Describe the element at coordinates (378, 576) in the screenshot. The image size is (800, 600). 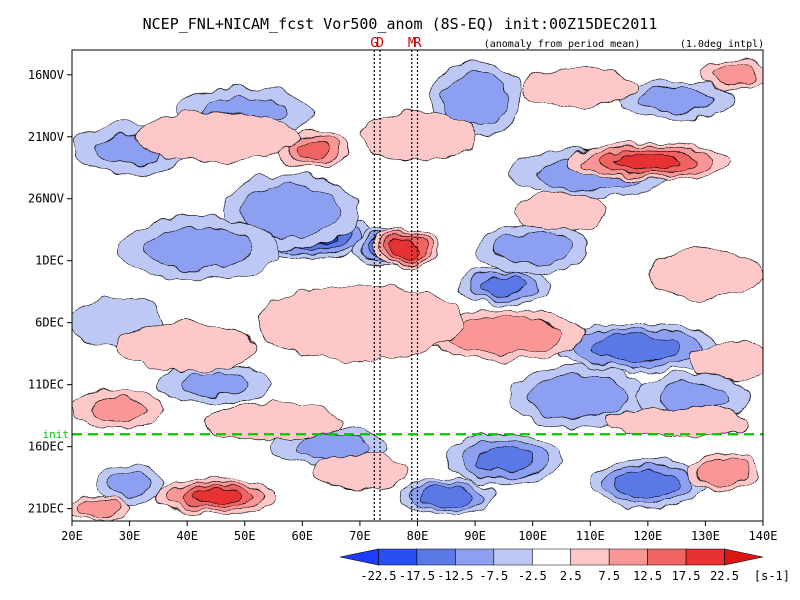
I see `colorbar-label: -22.5` at that location.